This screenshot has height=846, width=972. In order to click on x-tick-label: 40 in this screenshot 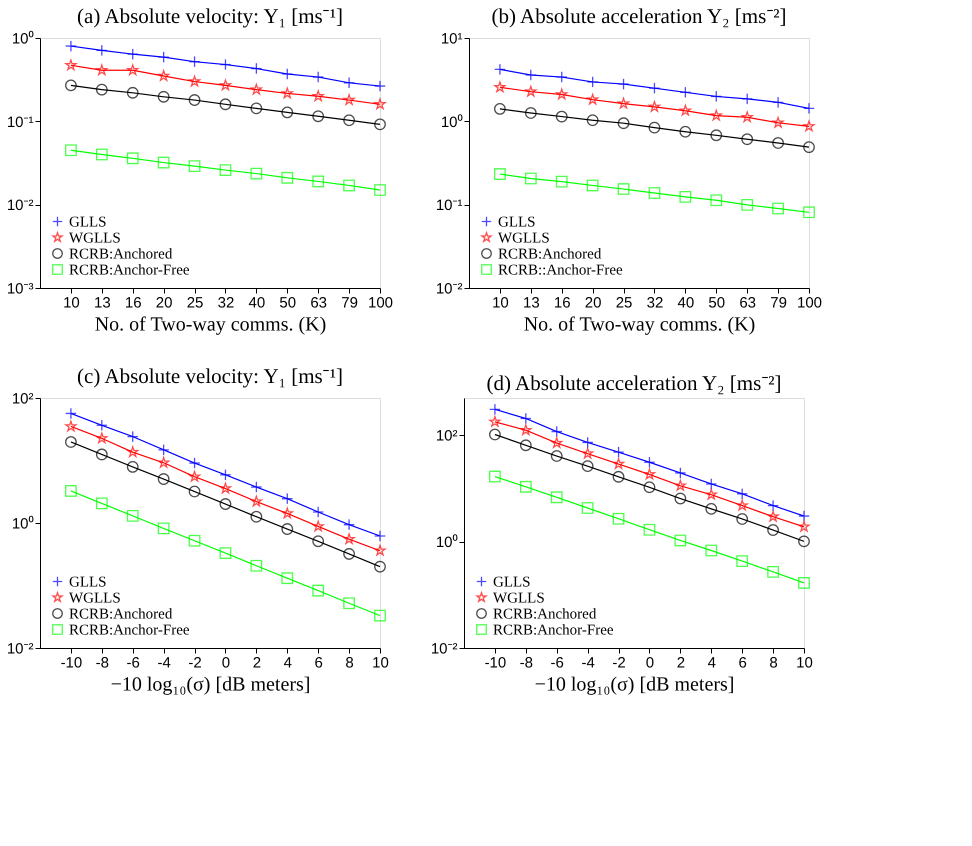, I will do `click(257, 303)`.